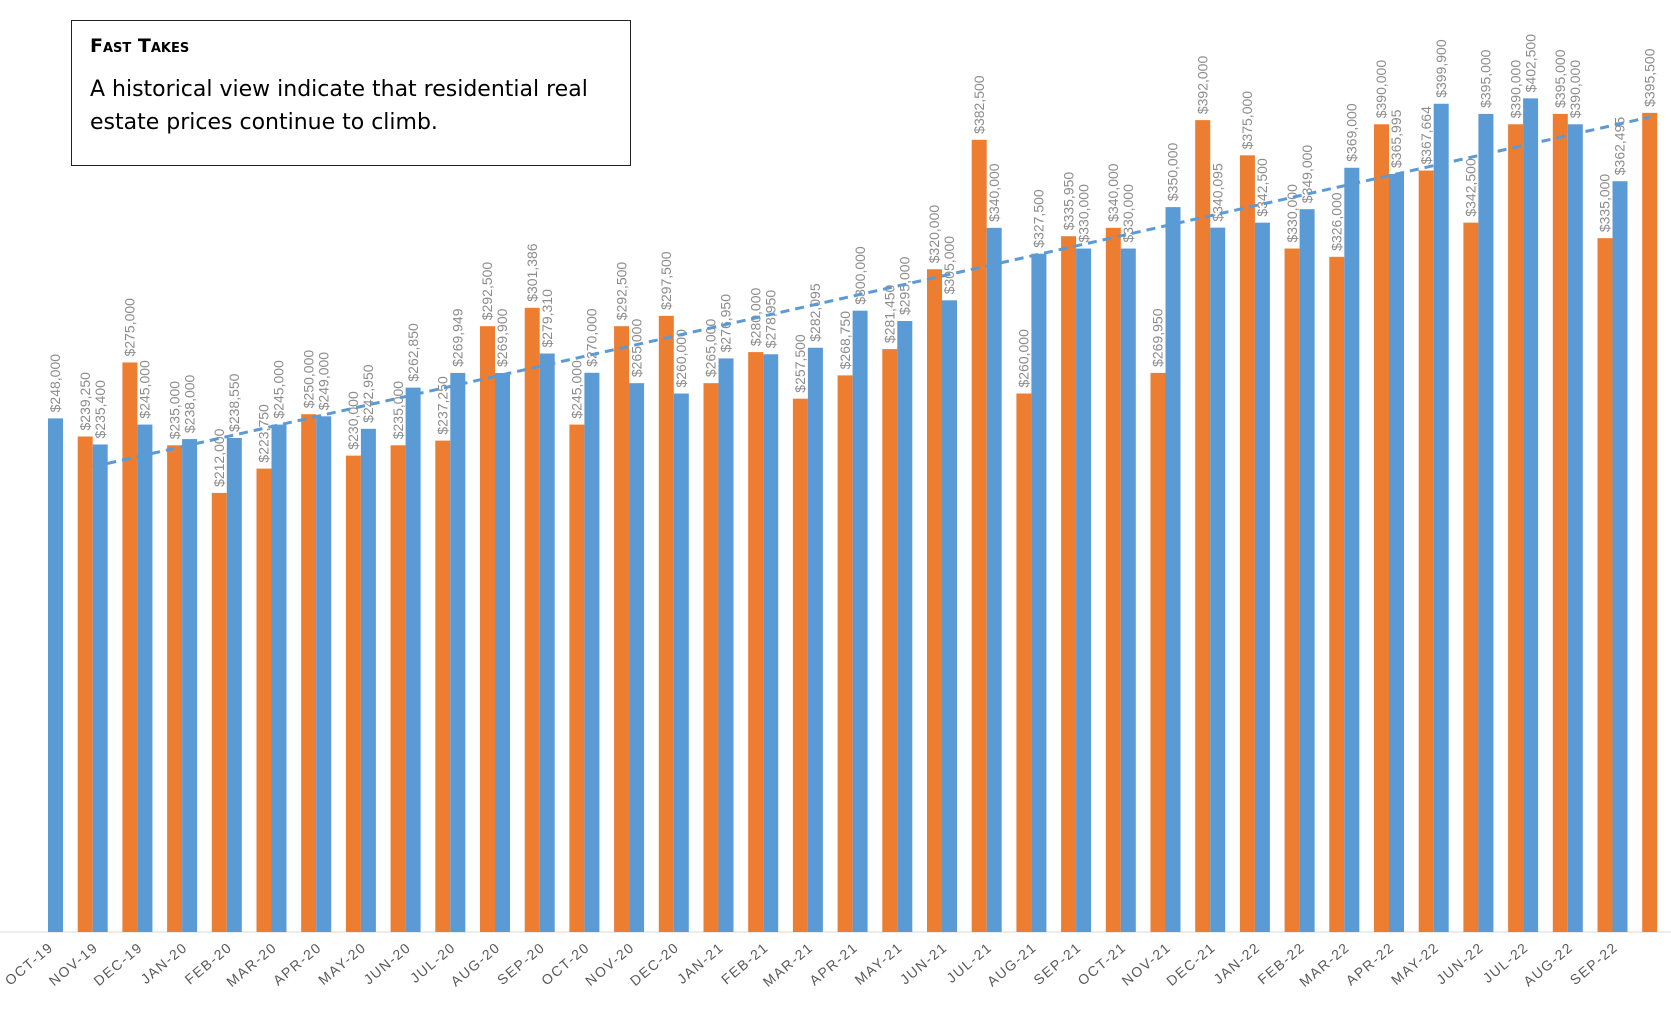 The height and width of the screenshot is (1020, 1671). Describe the element at coordinates (1649, 77) in the screenshot. I see `value-label: $395,500` at that location.